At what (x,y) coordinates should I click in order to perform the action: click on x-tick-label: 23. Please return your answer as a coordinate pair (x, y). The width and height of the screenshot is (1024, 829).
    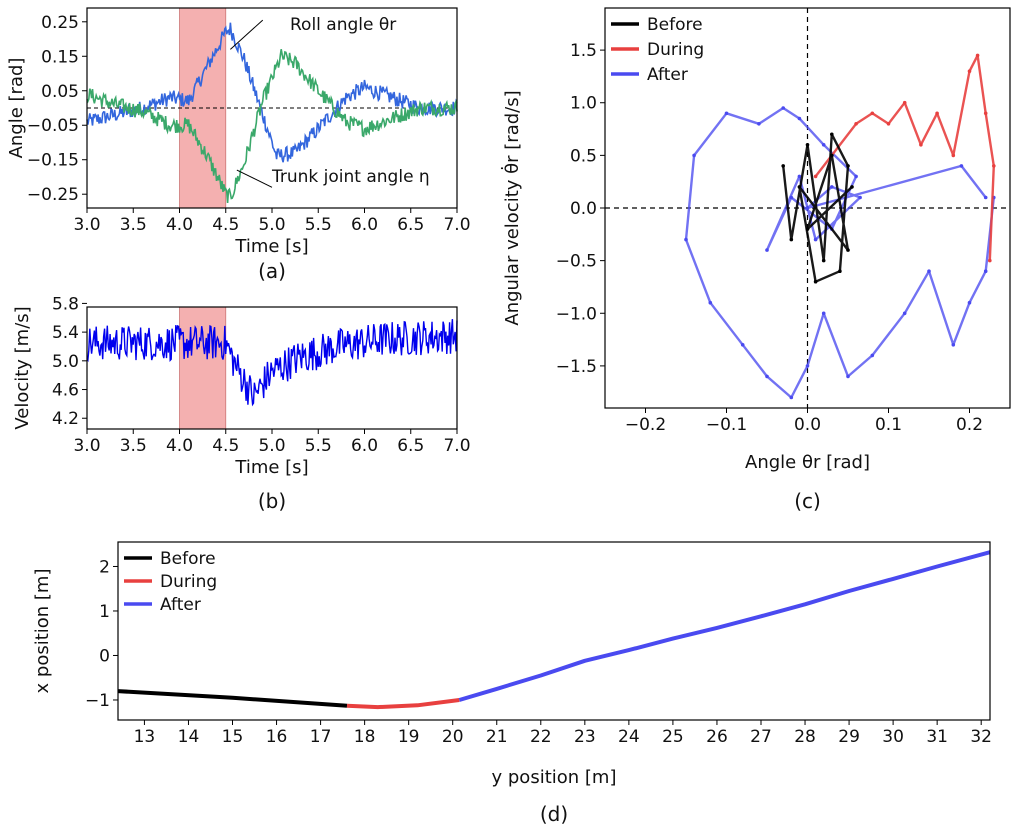
    Looking at the image, I should click on (585, 737).